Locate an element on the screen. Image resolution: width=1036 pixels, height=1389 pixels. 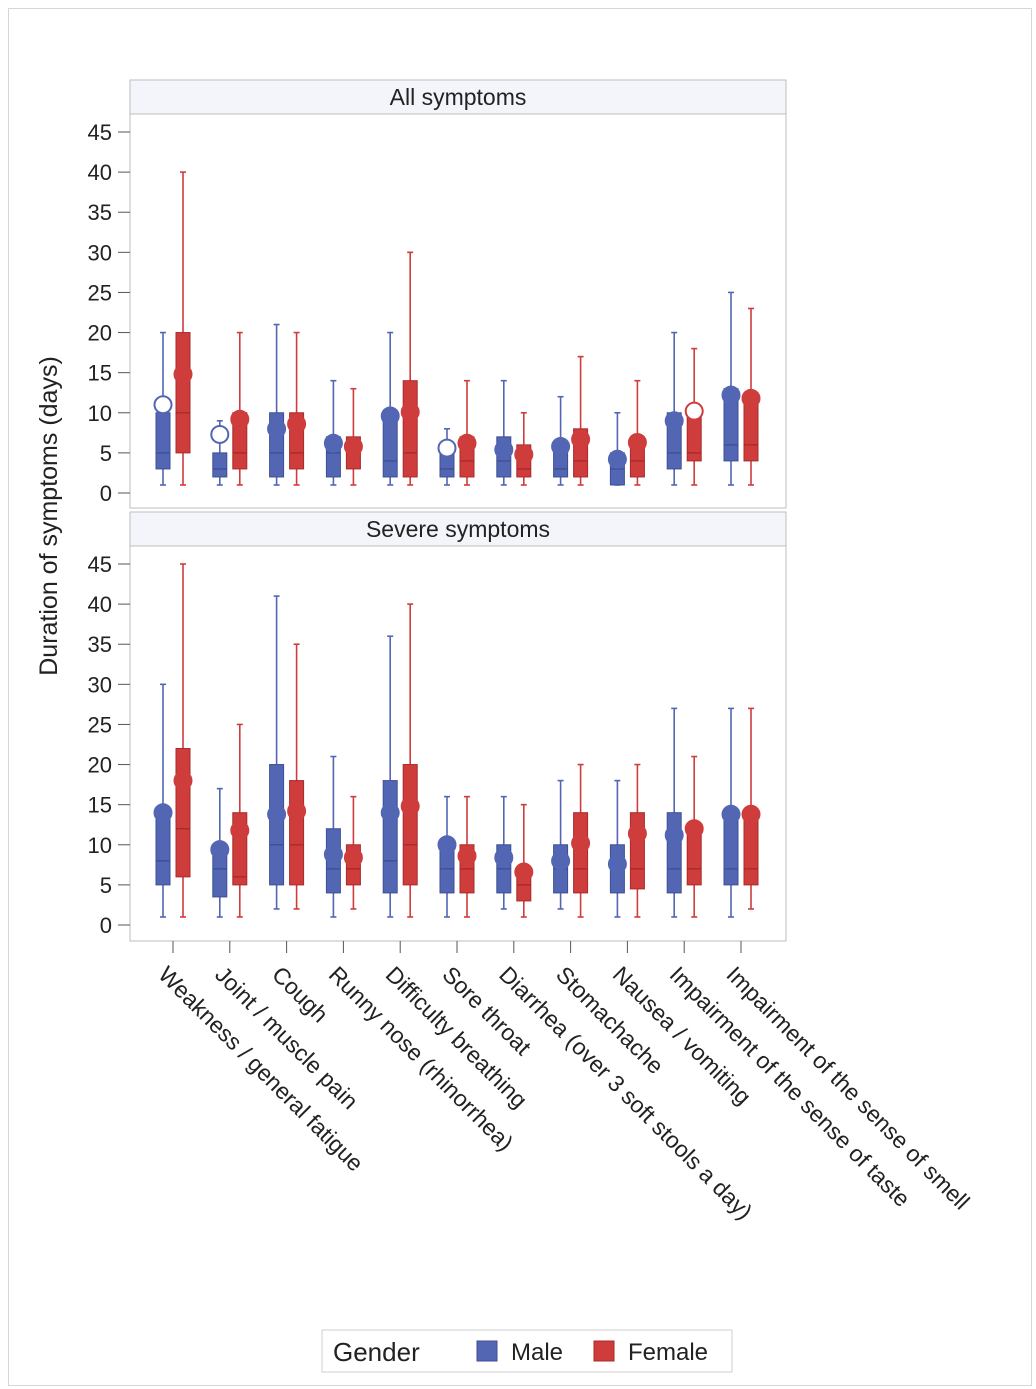
y-tick-label: 15 is located at coordinates (100, 805).